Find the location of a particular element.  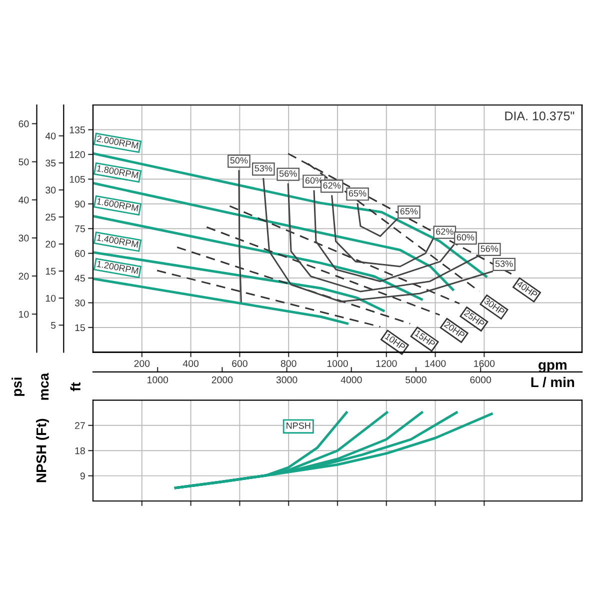

text: 1.800RPM is located at coordinates (117, 171).